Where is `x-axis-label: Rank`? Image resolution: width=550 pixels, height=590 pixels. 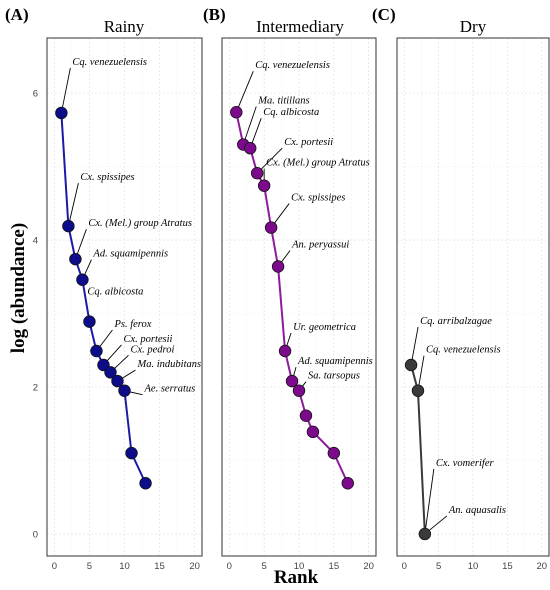
x-axis-label: Rank is located at coordinates (296, 577).